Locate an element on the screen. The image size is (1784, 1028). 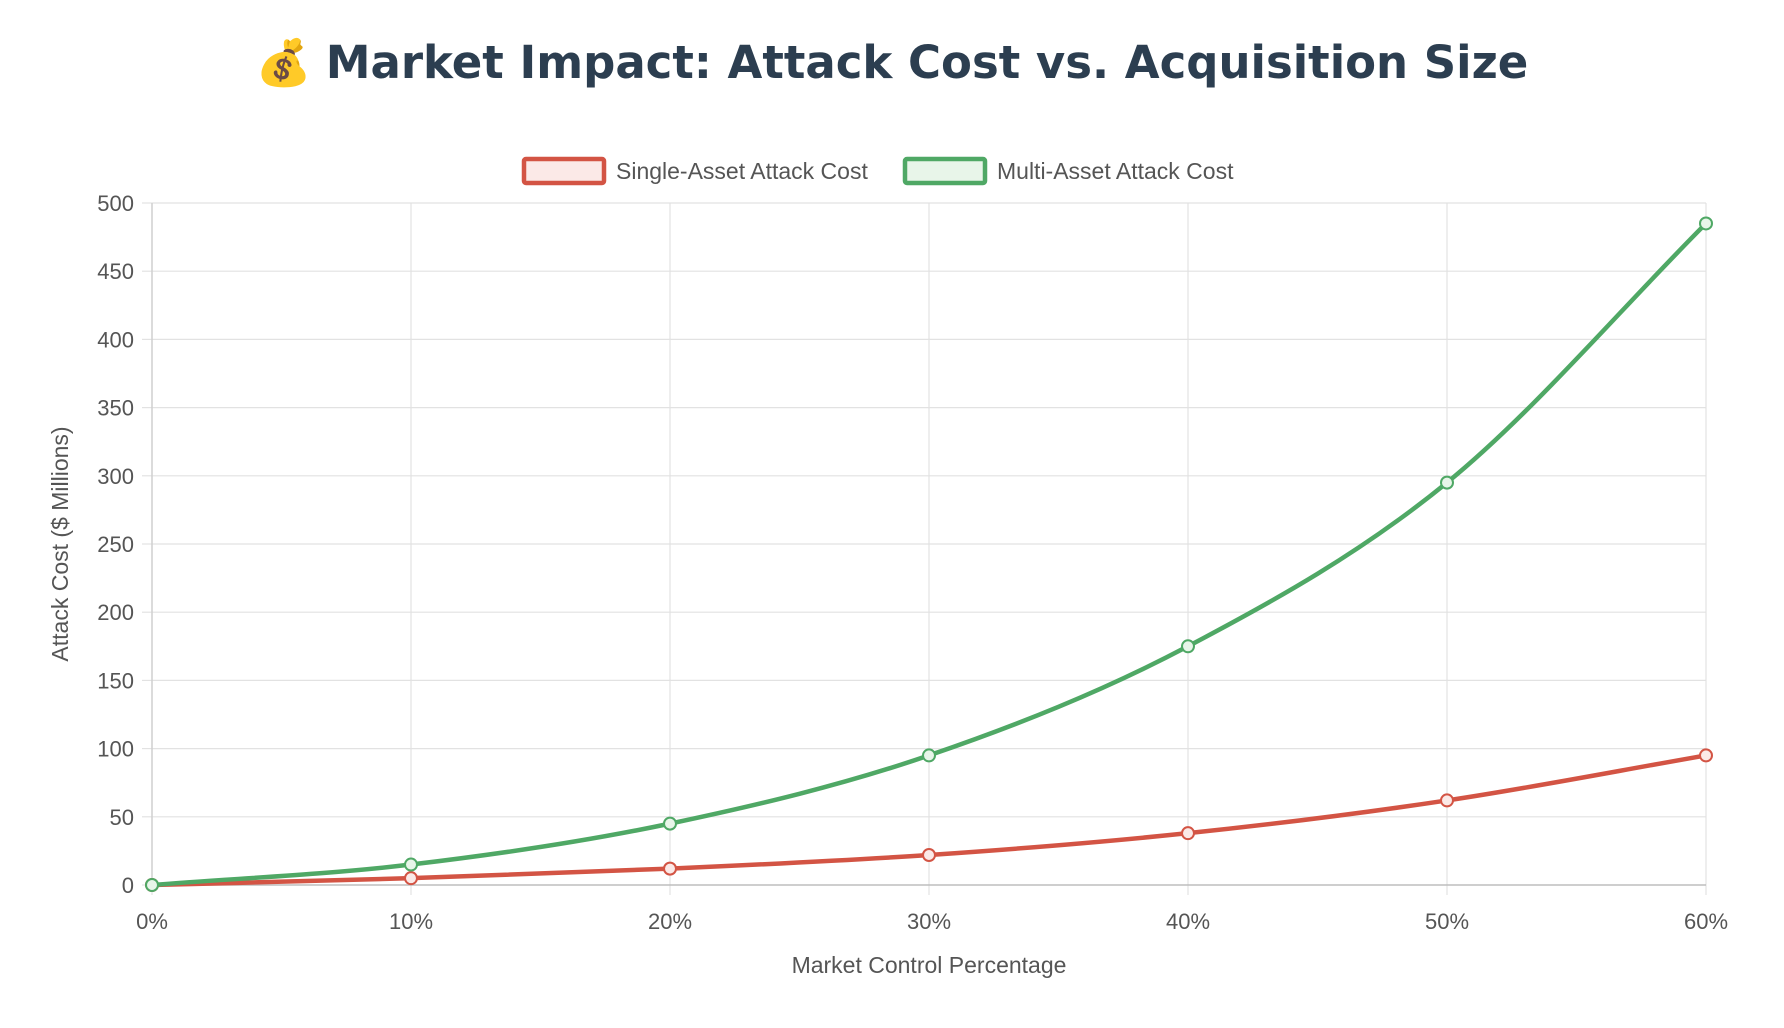
x-tick-label: 60% is located at coordinates (1706, 921).